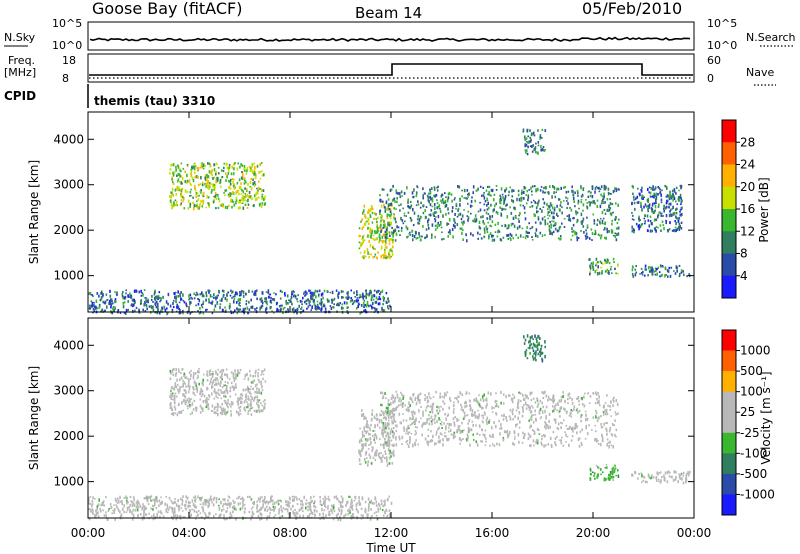 This screenshot has height=554, width=800. What do you see at coordinates (154, 101) in the screenshot?
I see `cpid-value: themis (tau) 3310` at bounding box center [154, 101].